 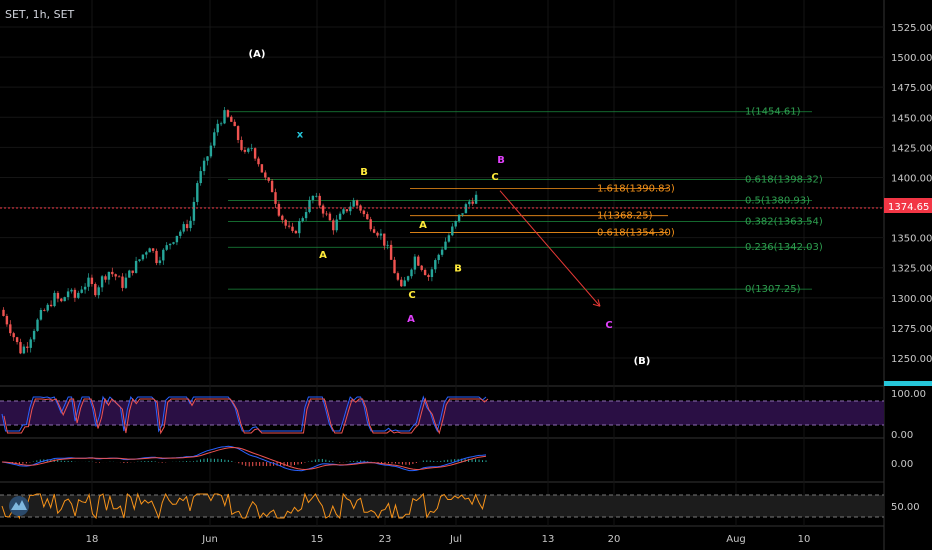 What do you see at coordinates (911, 58) in the screenshot?
I see `price-tick-label: 1500.00` at bounding box center [911, 58].